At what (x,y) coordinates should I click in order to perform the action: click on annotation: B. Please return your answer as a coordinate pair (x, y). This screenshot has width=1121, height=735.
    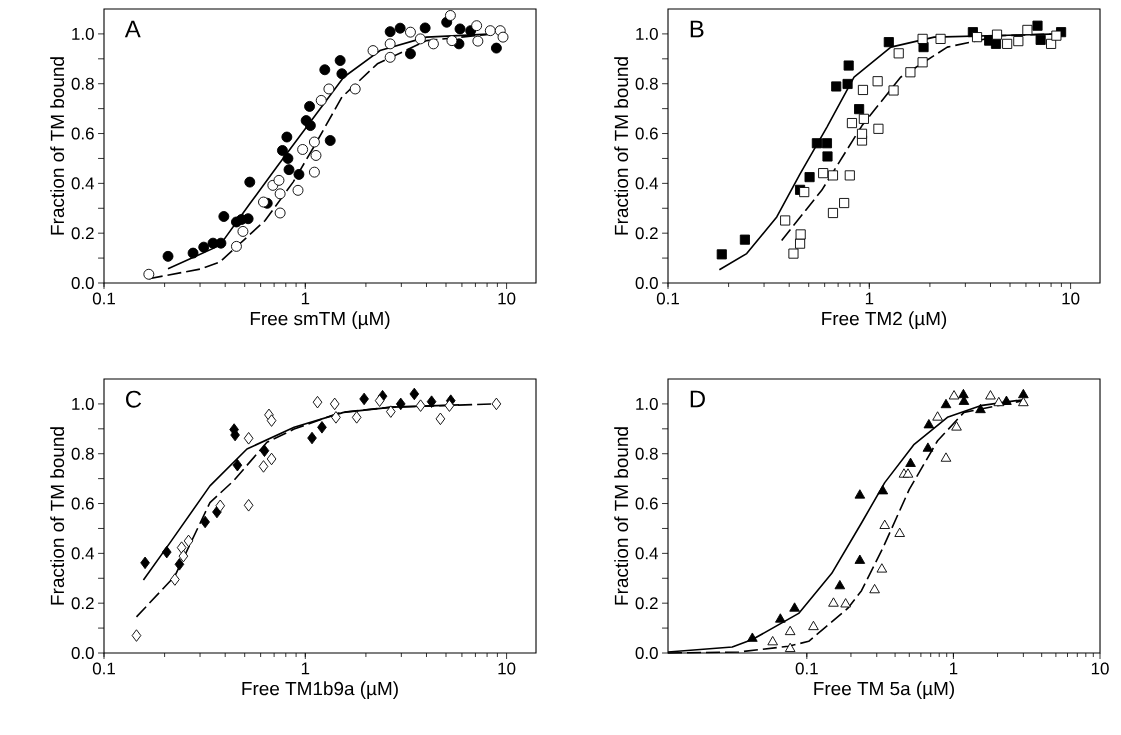
    Looking at the image, I should click on (697, 29).